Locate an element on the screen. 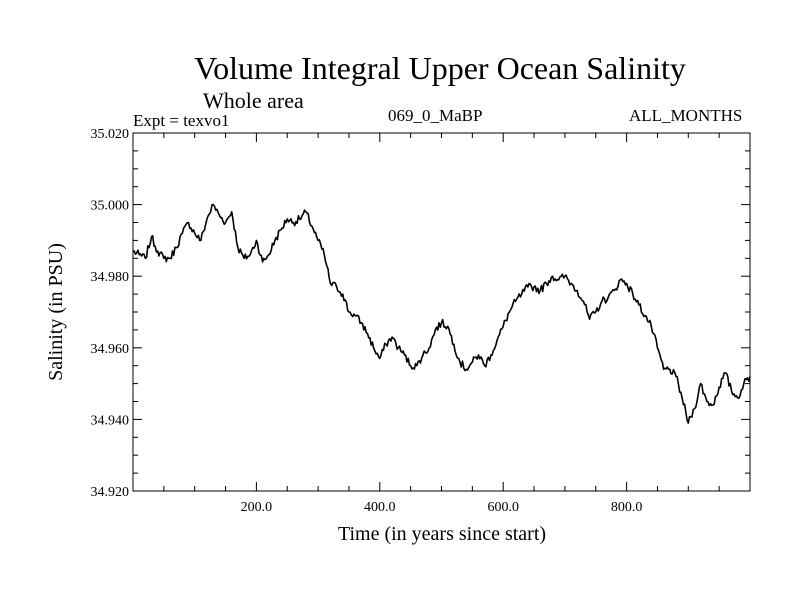 This screenshot has height=600, width=800. run-label: 069_0_MaBP is located at coordinates (435, 115).